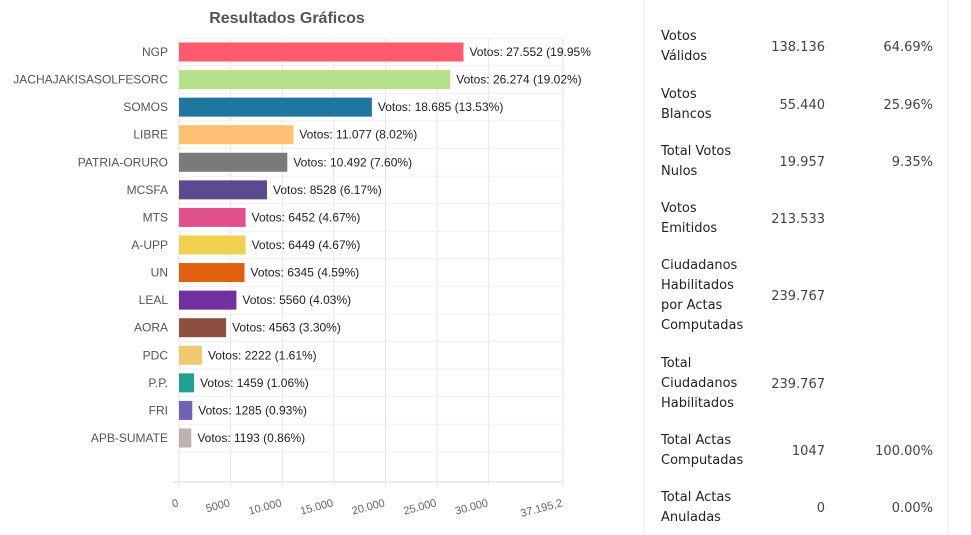 This screenshot has height=535, width=971. Describe the element at coordinates (306, 245) in the screenshot. I see `data-label: Votos: 6449 (4.67%)` at that location.